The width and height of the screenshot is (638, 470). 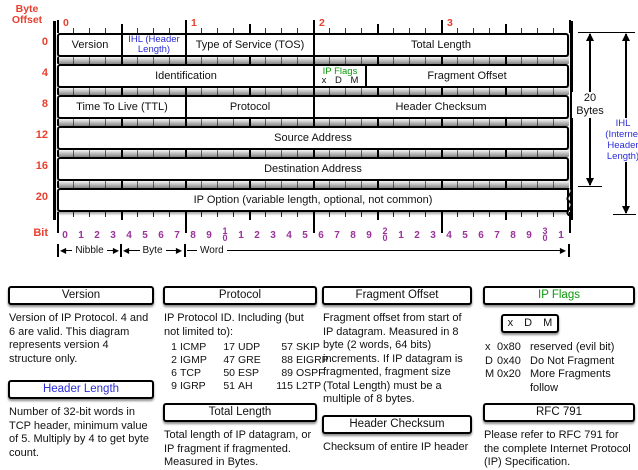 What do you see at coordinates (249, 360) in the screenshot?
I see `protocol-name: GRE` at bounding box center [249, 360].